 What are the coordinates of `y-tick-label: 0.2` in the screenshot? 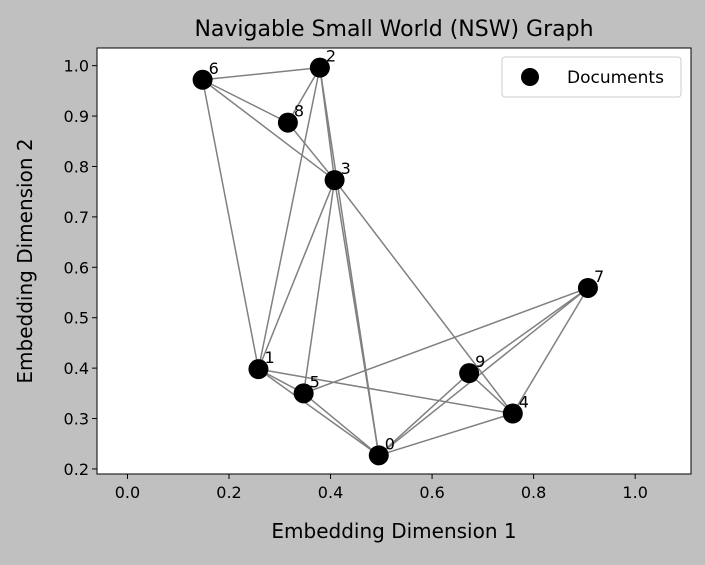 It's located at (76, 469).